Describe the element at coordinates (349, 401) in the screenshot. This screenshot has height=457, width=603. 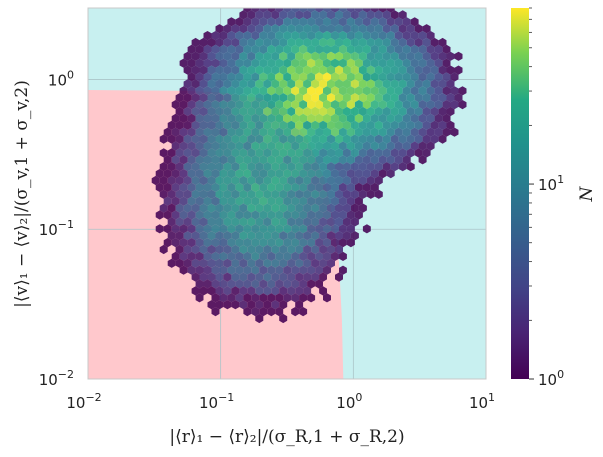
I see `x-tick-label: 100` at that location.